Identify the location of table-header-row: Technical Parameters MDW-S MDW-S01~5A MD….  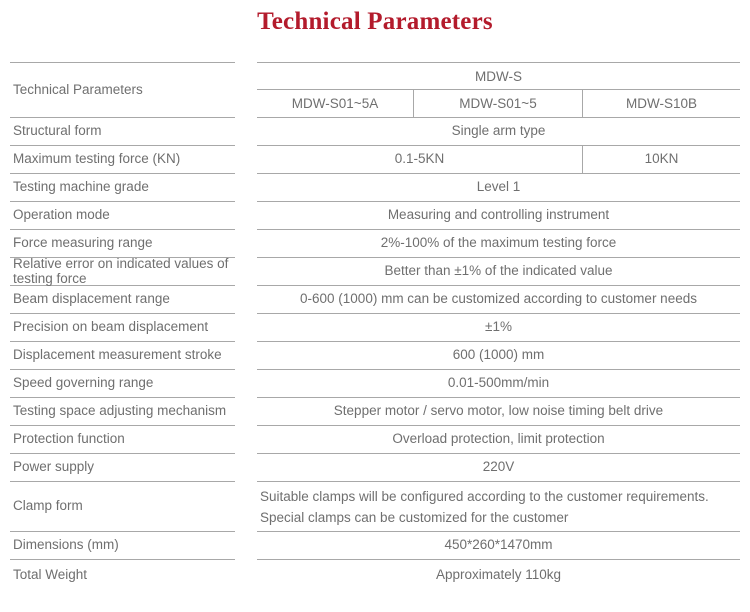
(375, 90).